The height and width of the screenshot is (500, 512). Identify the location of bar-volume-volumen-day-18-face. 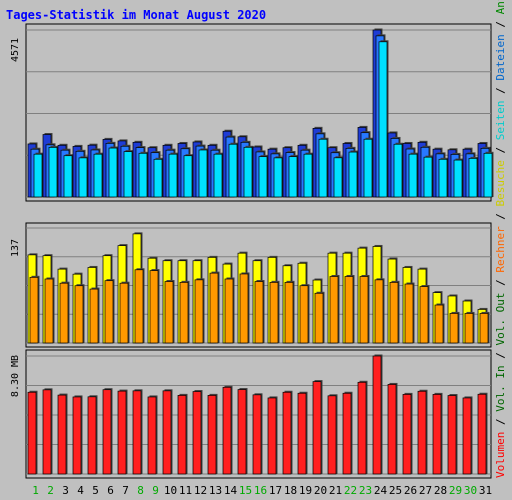
(287, 433).